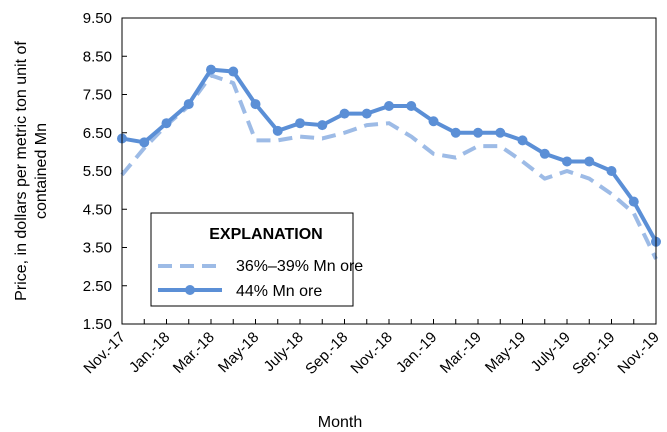 The width and height of the screenshot is (667, 432). What do you see at coordinates (461, 353) in the screenshot?
I see `x-tick-label: Mar.-19` at bounding box center [461, 353].